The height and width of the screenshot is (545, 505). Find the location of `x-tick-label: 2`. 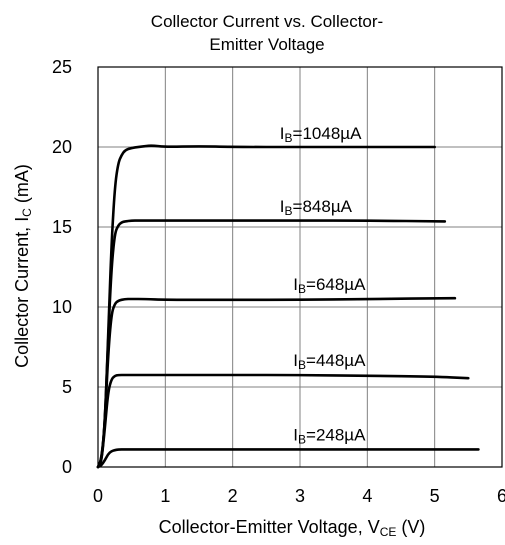

x-tick-label: 2 is located at coordinates (233, 496).